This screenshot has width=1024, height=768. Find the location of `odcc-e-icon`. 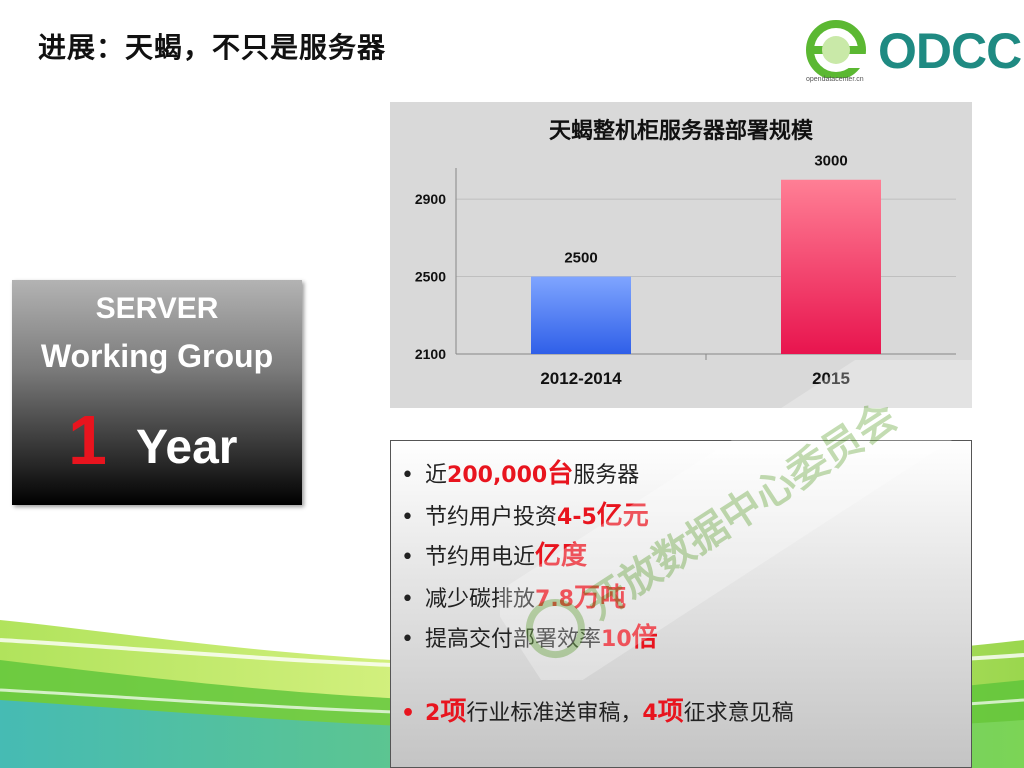

odcc-e-icon is located at coordinates (838, 50).